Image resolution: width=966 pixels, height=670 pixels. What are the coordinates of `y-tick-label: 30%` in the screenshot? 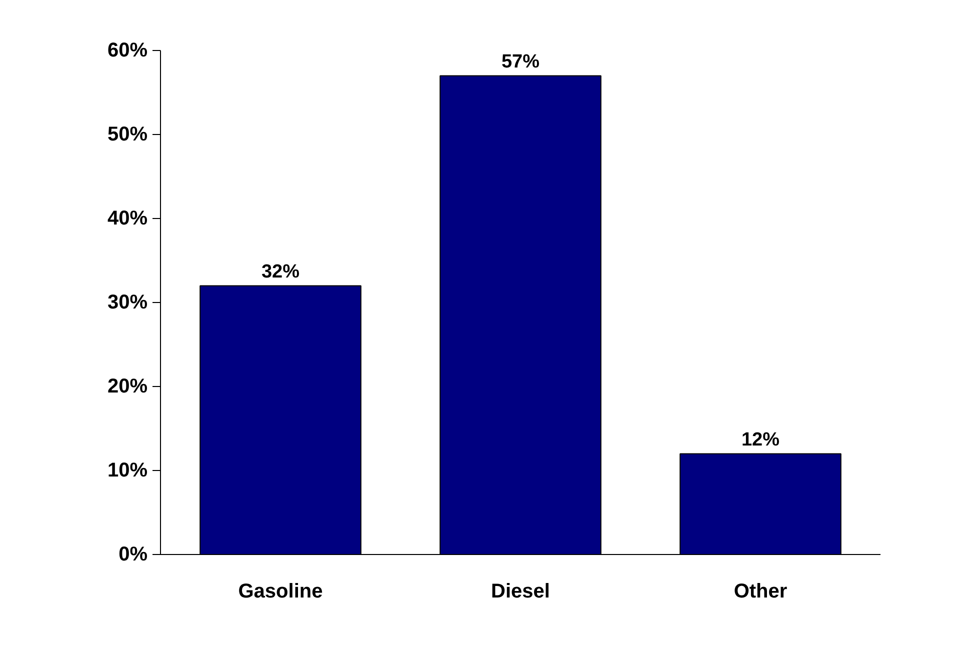 It's located at (127, 303).